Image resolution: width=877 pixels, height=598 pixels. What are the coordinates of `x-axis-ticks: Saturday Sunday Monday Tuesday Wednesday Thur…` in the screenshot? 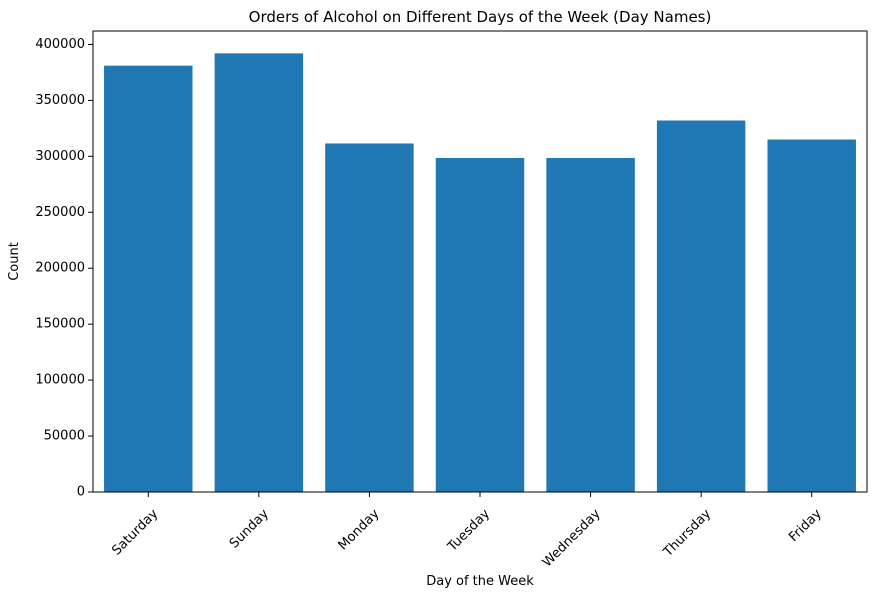 It's located at (467, 531).